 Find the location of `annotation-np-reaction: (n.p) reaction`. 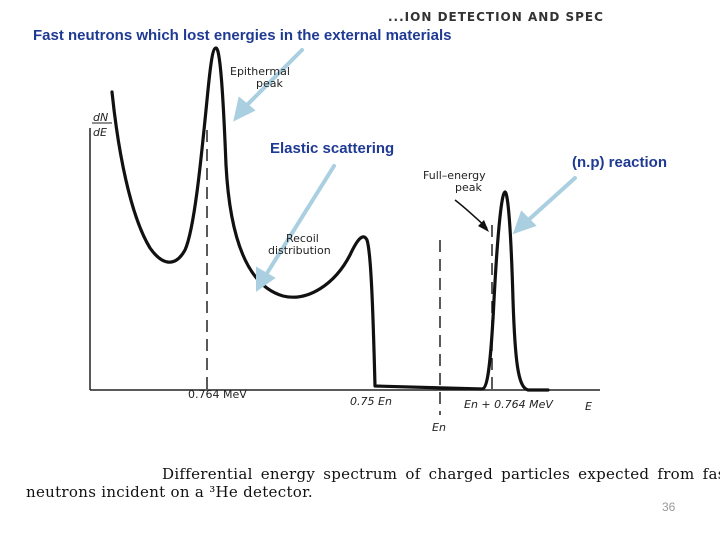

annotation-np-reaction: (n.p) reaction is located at coordinates (620, 162).